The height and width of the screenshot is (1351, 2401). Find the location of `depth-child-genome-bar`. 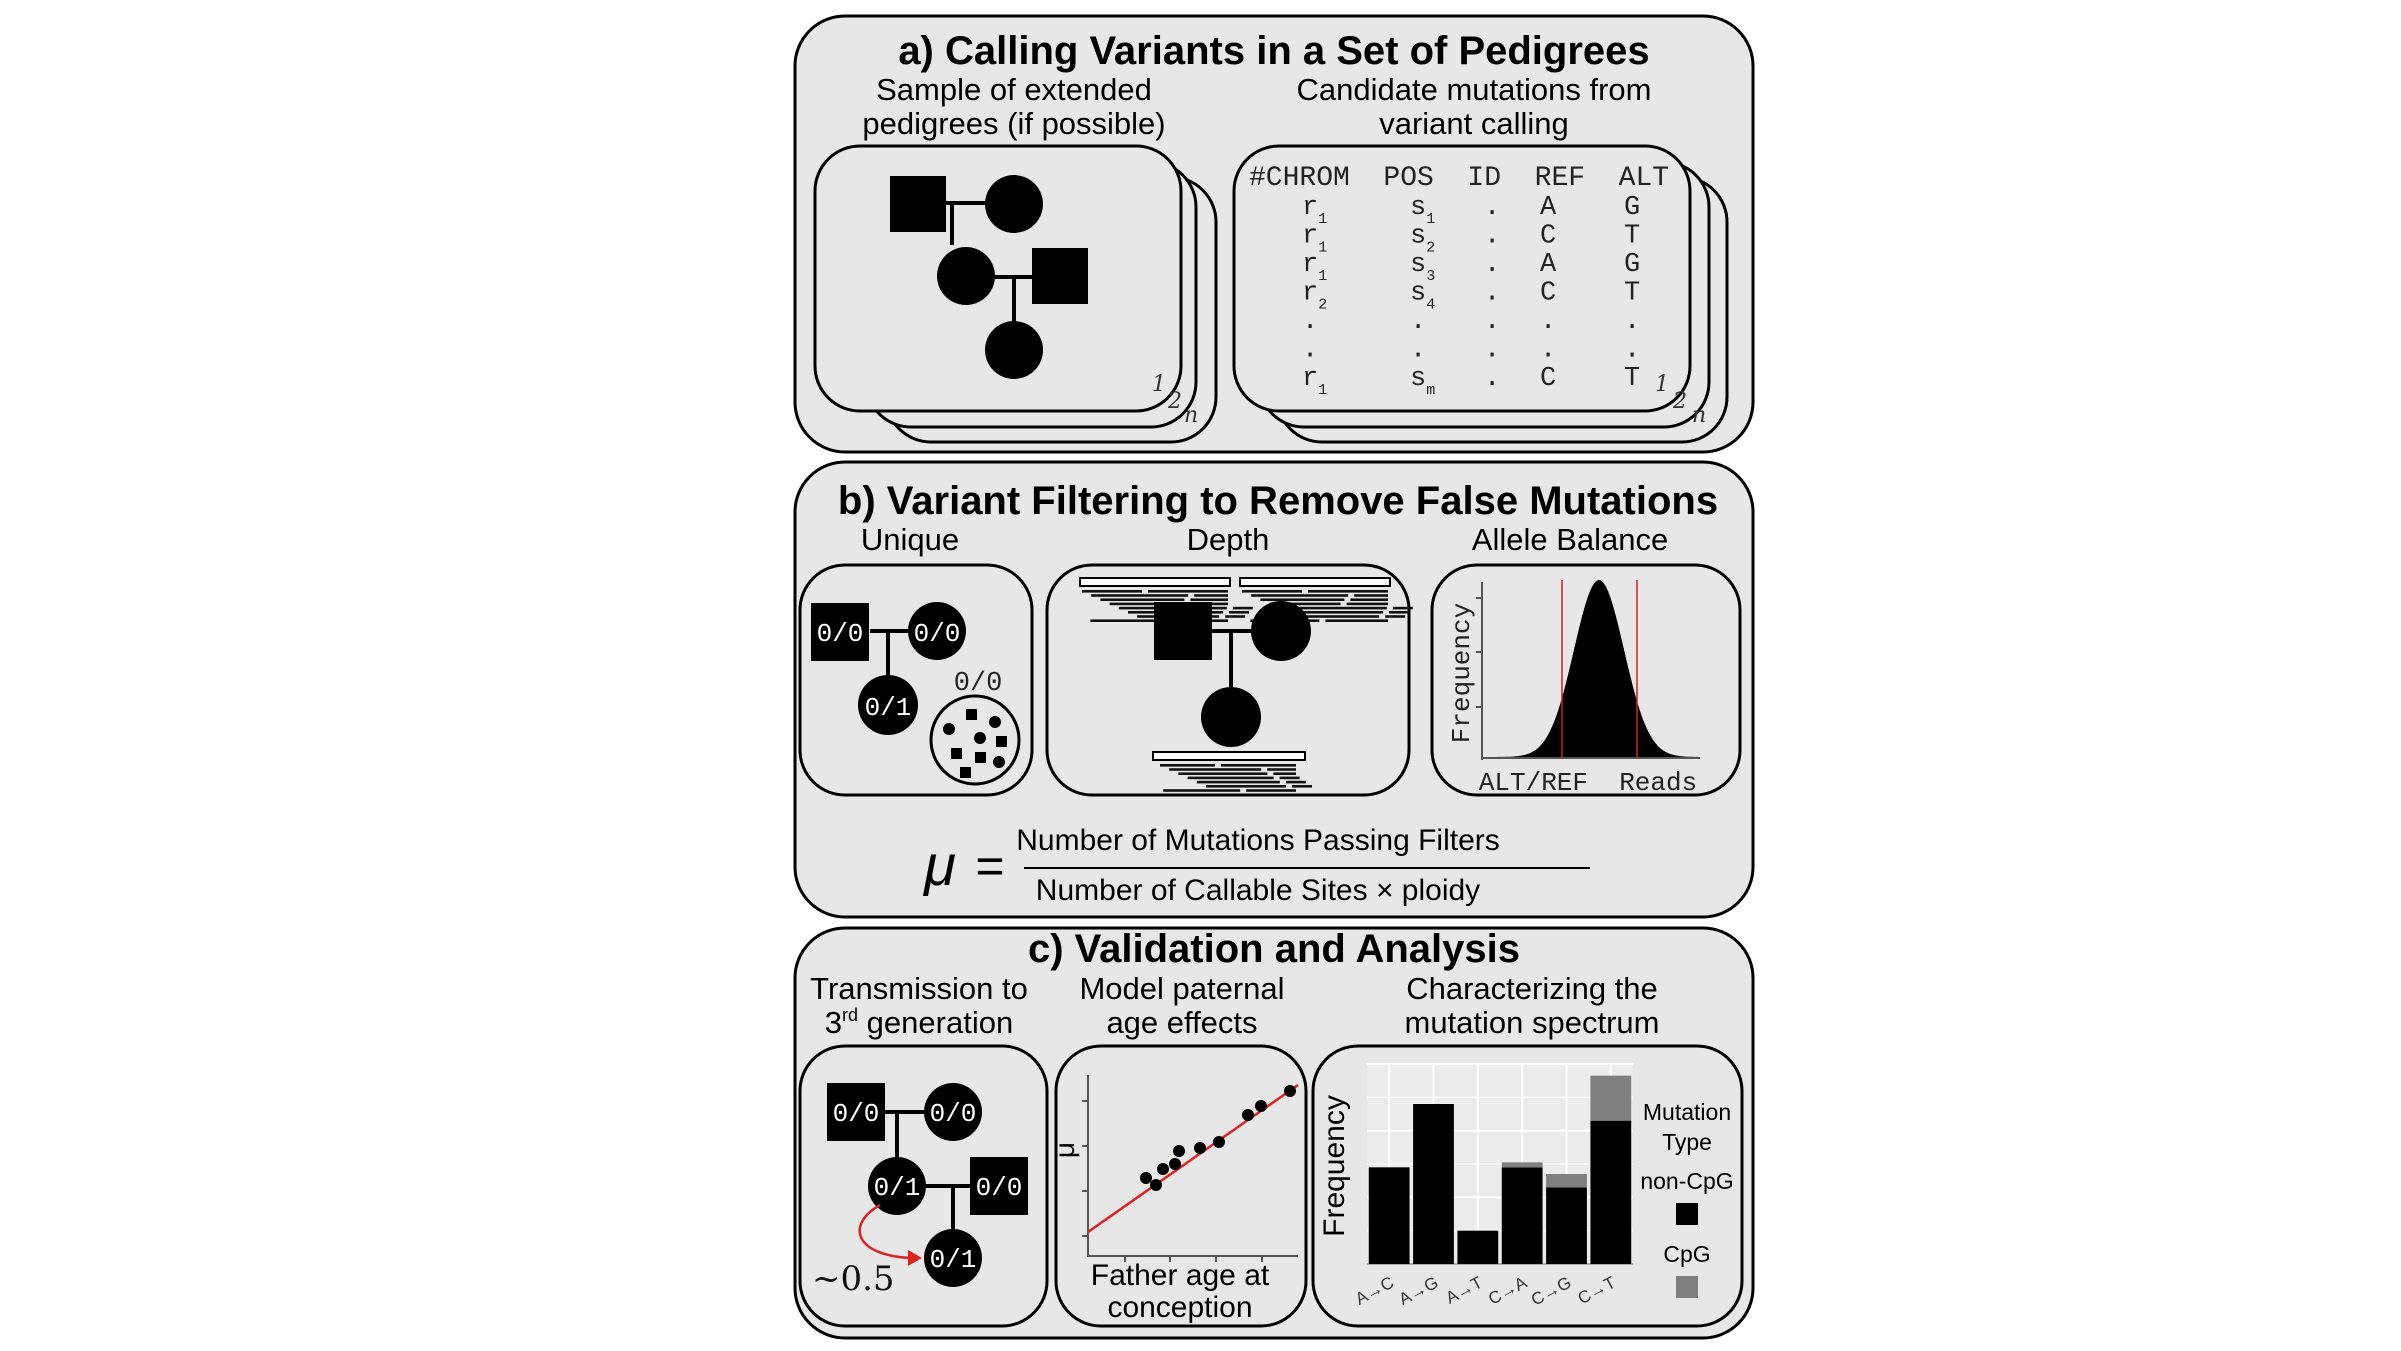

depth-child-genome-bar is located at coordinates (1229, 756).